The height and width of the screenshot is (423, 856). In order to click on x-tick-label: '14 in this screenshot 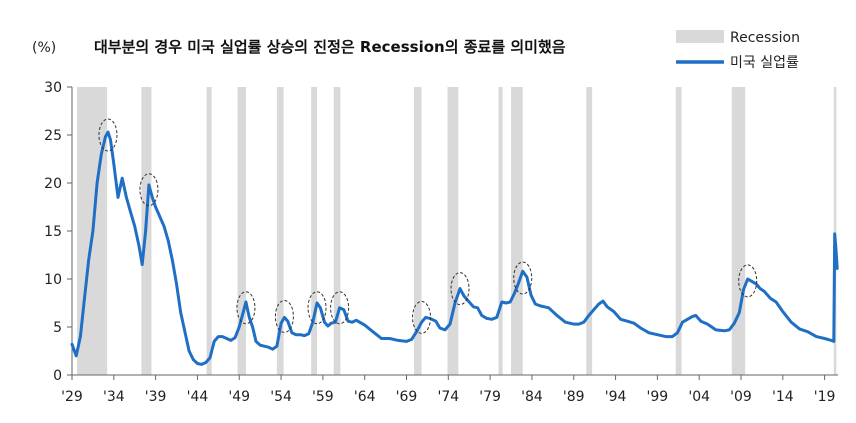, I will do `click(783, 397)`.